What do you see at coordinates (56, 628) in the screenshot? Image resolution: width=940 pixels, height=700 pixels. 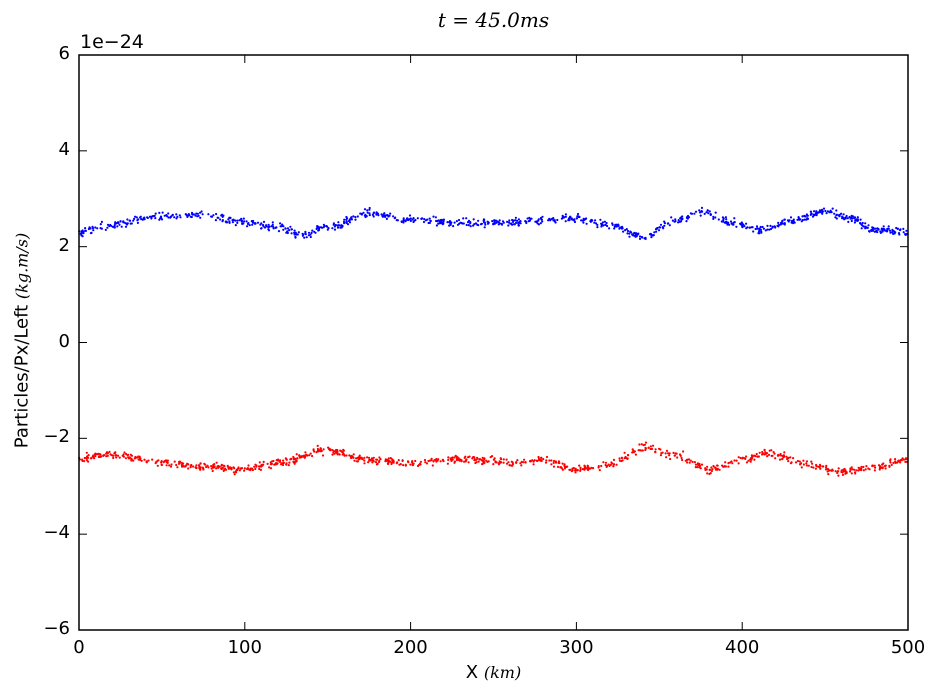 I see `y-tick-label: −6` at bounding box center [56, 628].